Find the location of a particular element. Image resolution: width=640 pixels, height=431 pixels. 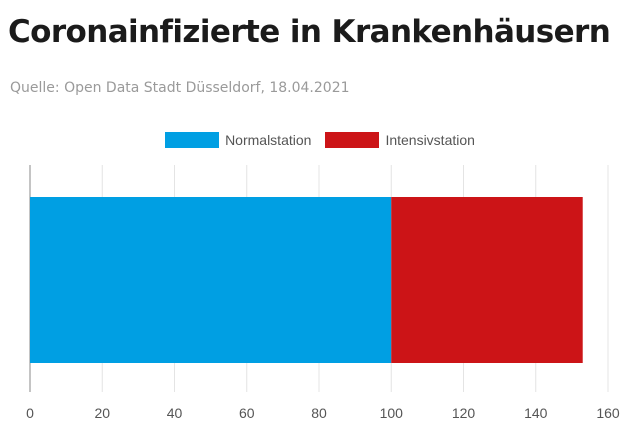

x-tick-label: 100 is located at coordinates (392, 413).